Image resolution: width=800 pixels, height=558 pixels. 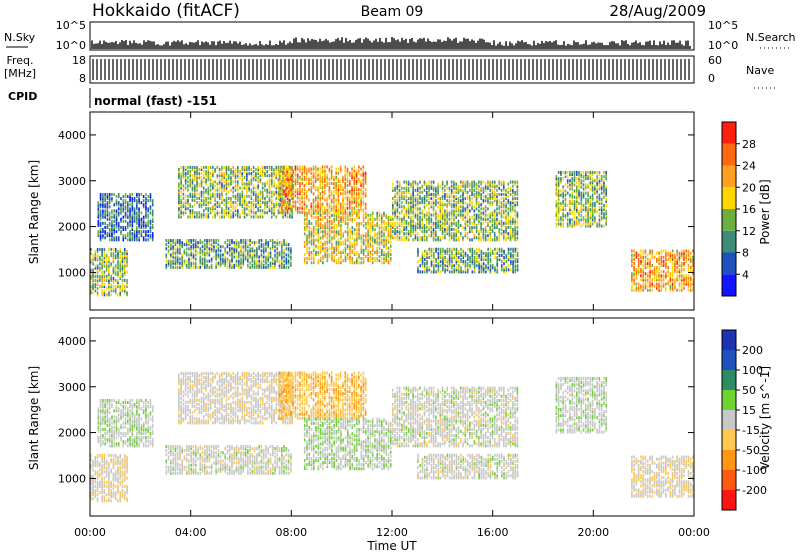 I want to click on freq-series, so click(x=391, y=69).